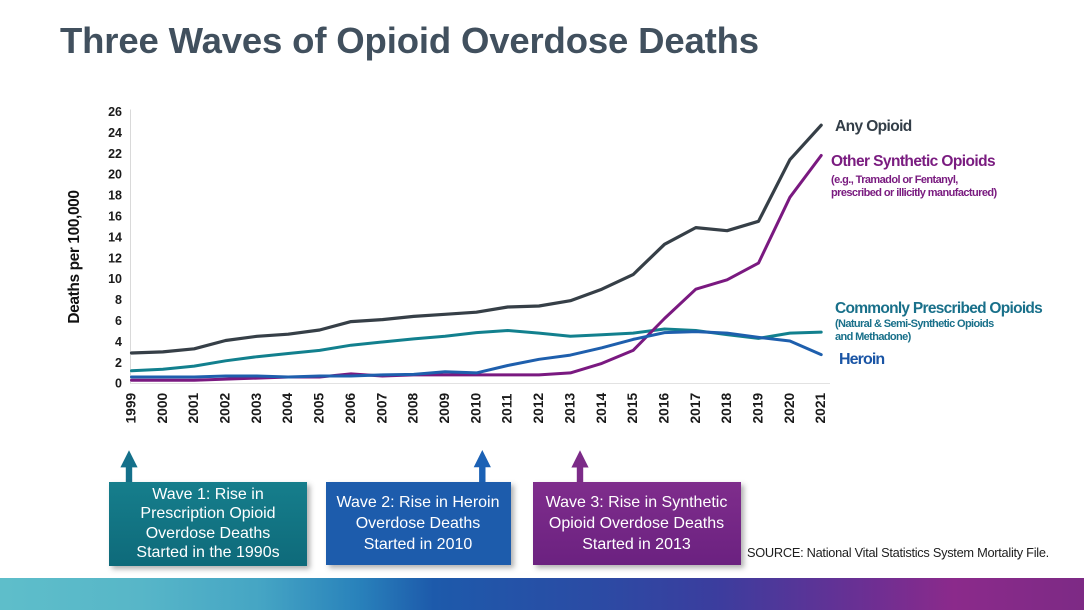 Image resolution: width=1084 pixels, height=610 pixels. What do you see at coordinates (350, 407) in the screenshot?
I see `svg-text: 2006` at bounding box center [350, 407].